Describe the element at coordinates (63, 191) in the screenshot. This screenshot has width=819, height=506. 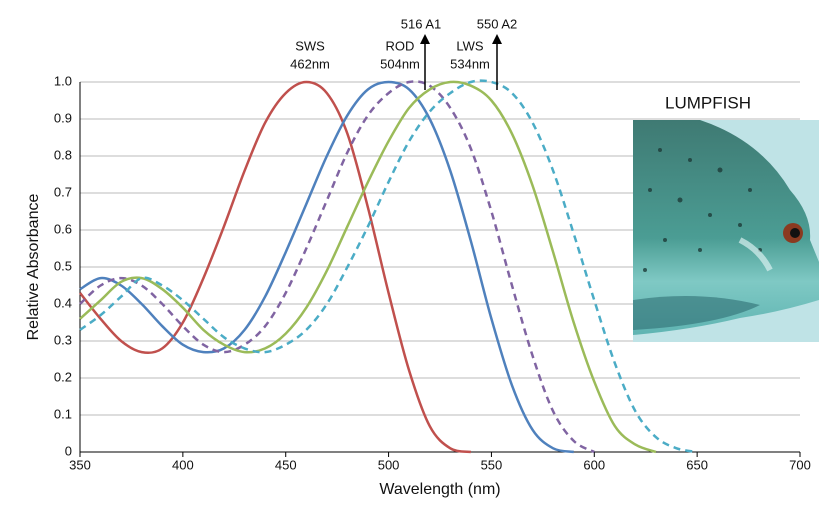
I see `y-tick-label: 0.7` at that location.